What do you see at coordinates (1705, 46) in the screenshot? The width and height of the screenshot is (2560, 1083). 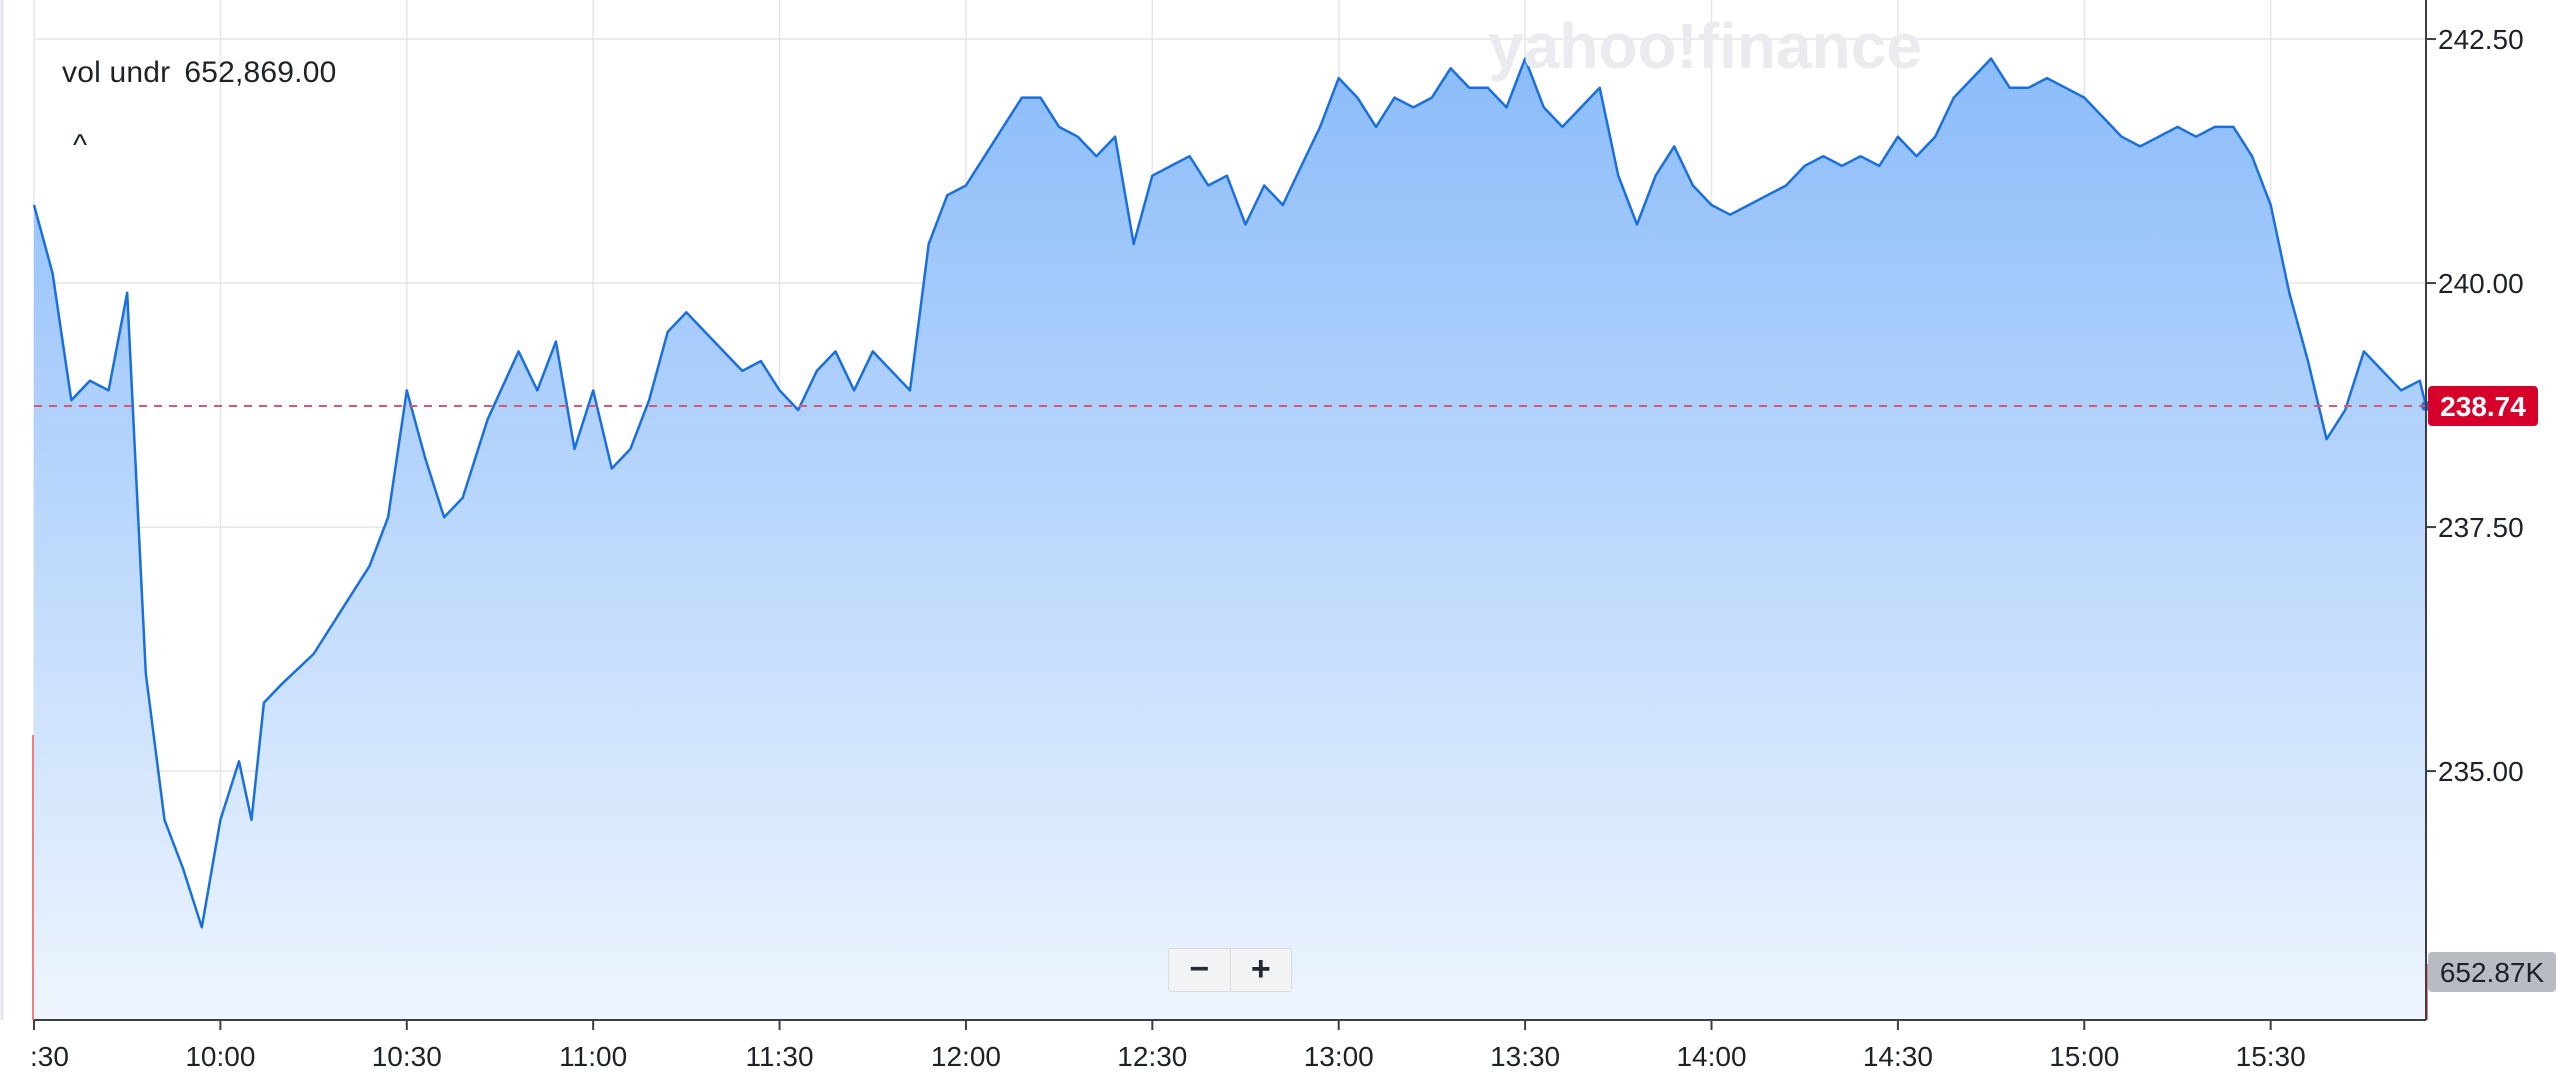 I see `watermark: yahoo!finance` at bounding box center [1705, 46].